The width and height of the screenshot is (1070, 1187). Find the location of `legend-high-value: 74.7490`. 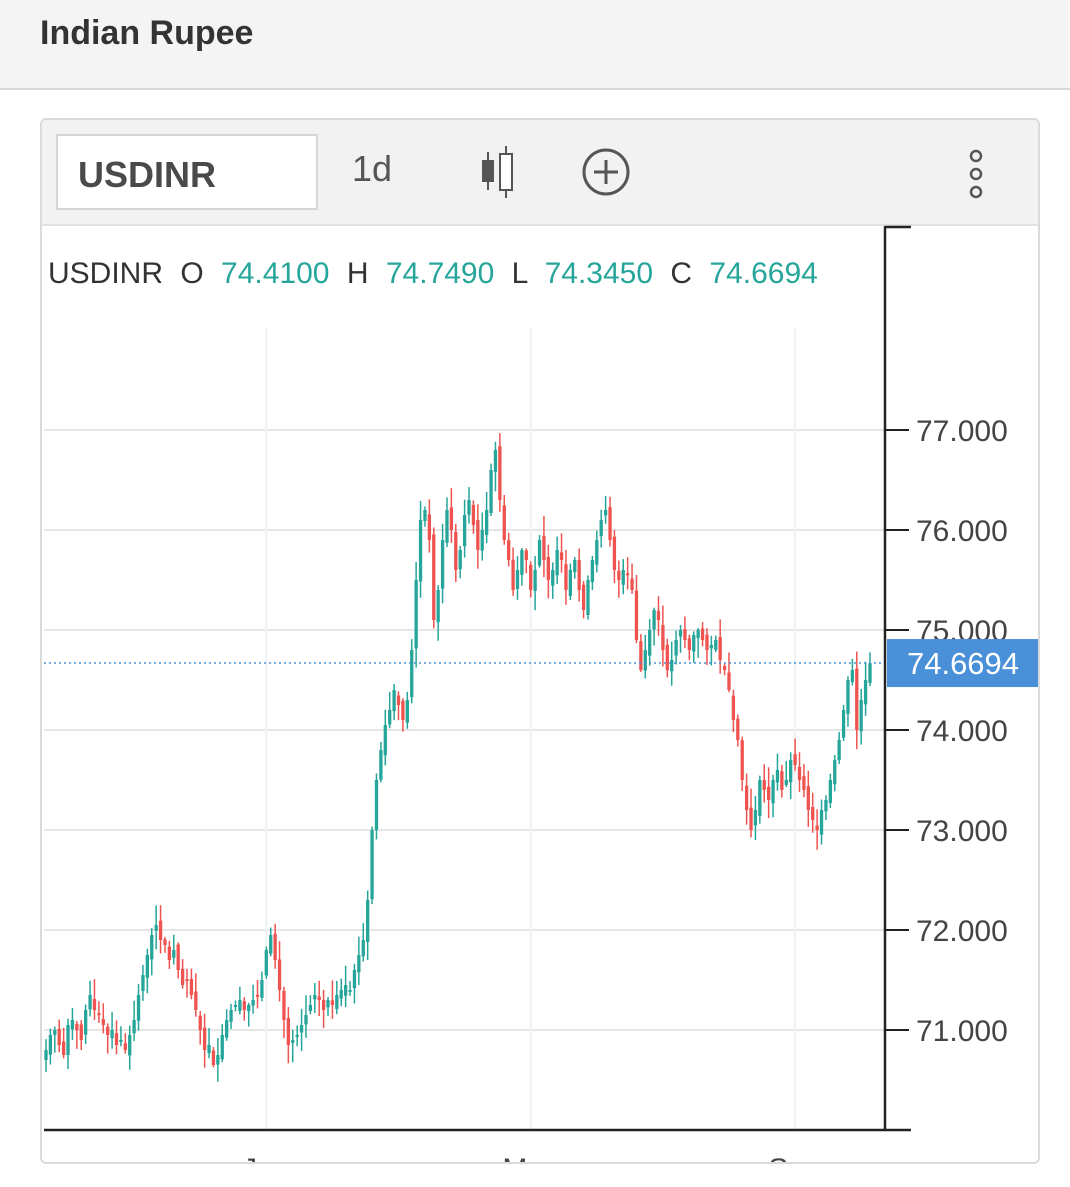

legend-high-value: 74.7490 is located at coordinates (440, 273).